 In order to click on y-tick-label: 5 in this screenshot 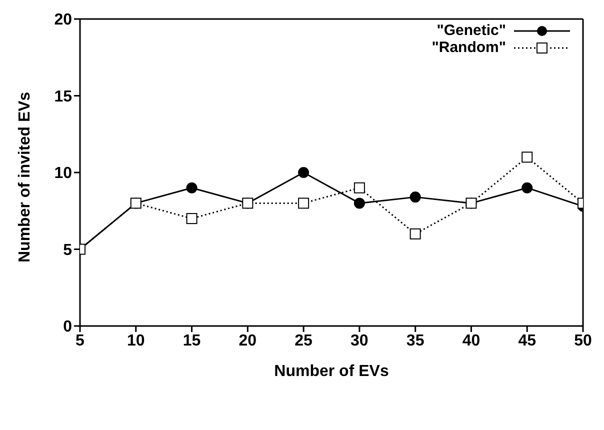, I will do `click(67, 250)`.